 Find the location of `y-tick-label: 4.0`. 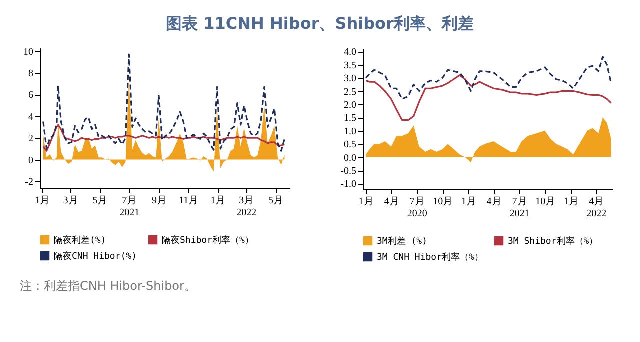

y-tick-label: 4.0 is located at coordinates (350, 52).